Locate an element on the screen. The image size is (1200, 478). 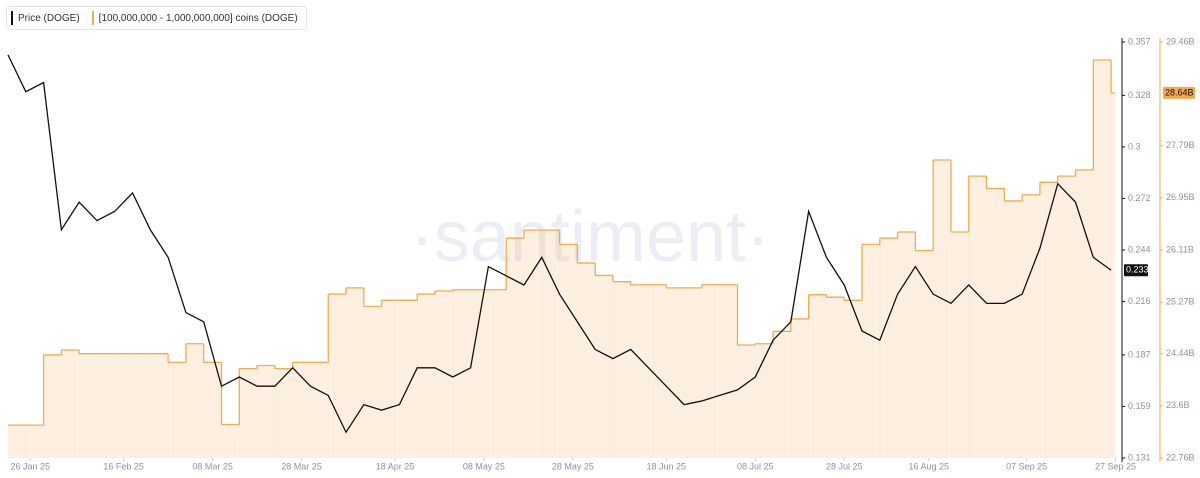
x-tick-label: 26 Jan 25 is located at coordinates (30, 466).